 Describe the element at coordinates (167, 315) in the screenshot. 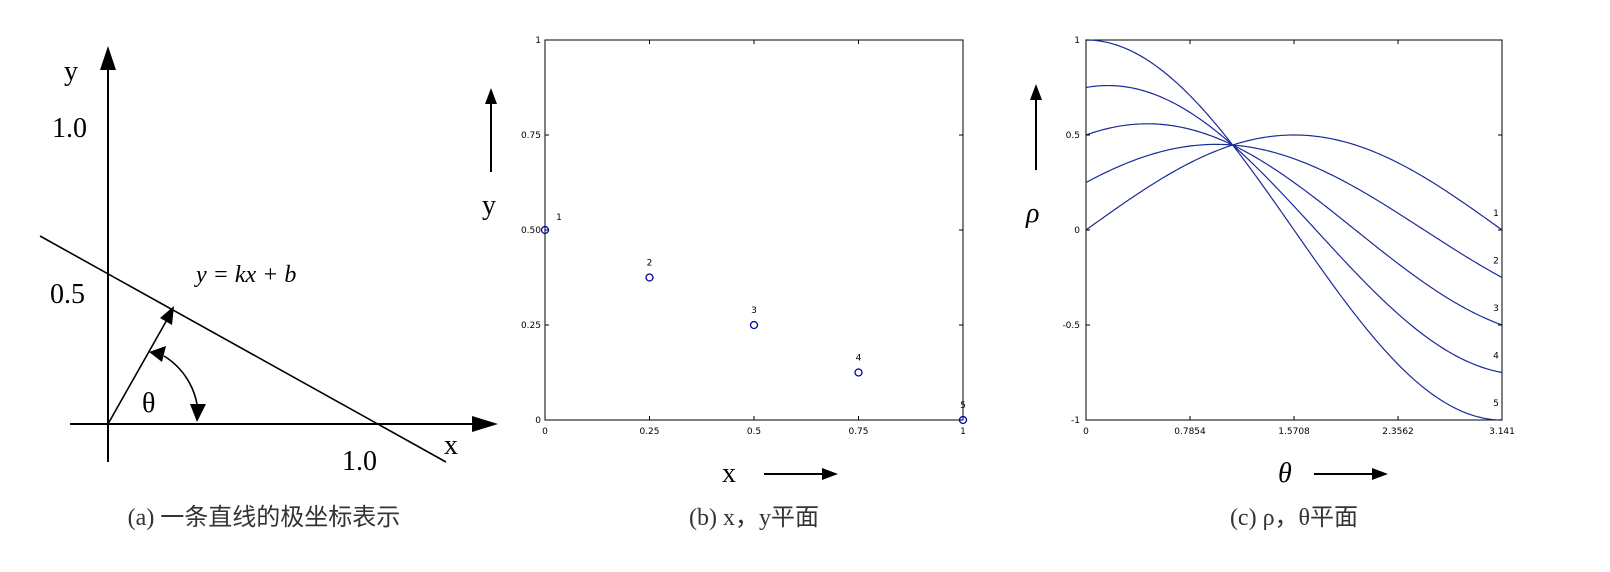

I see `panel-a-normal-arrow` at that location.